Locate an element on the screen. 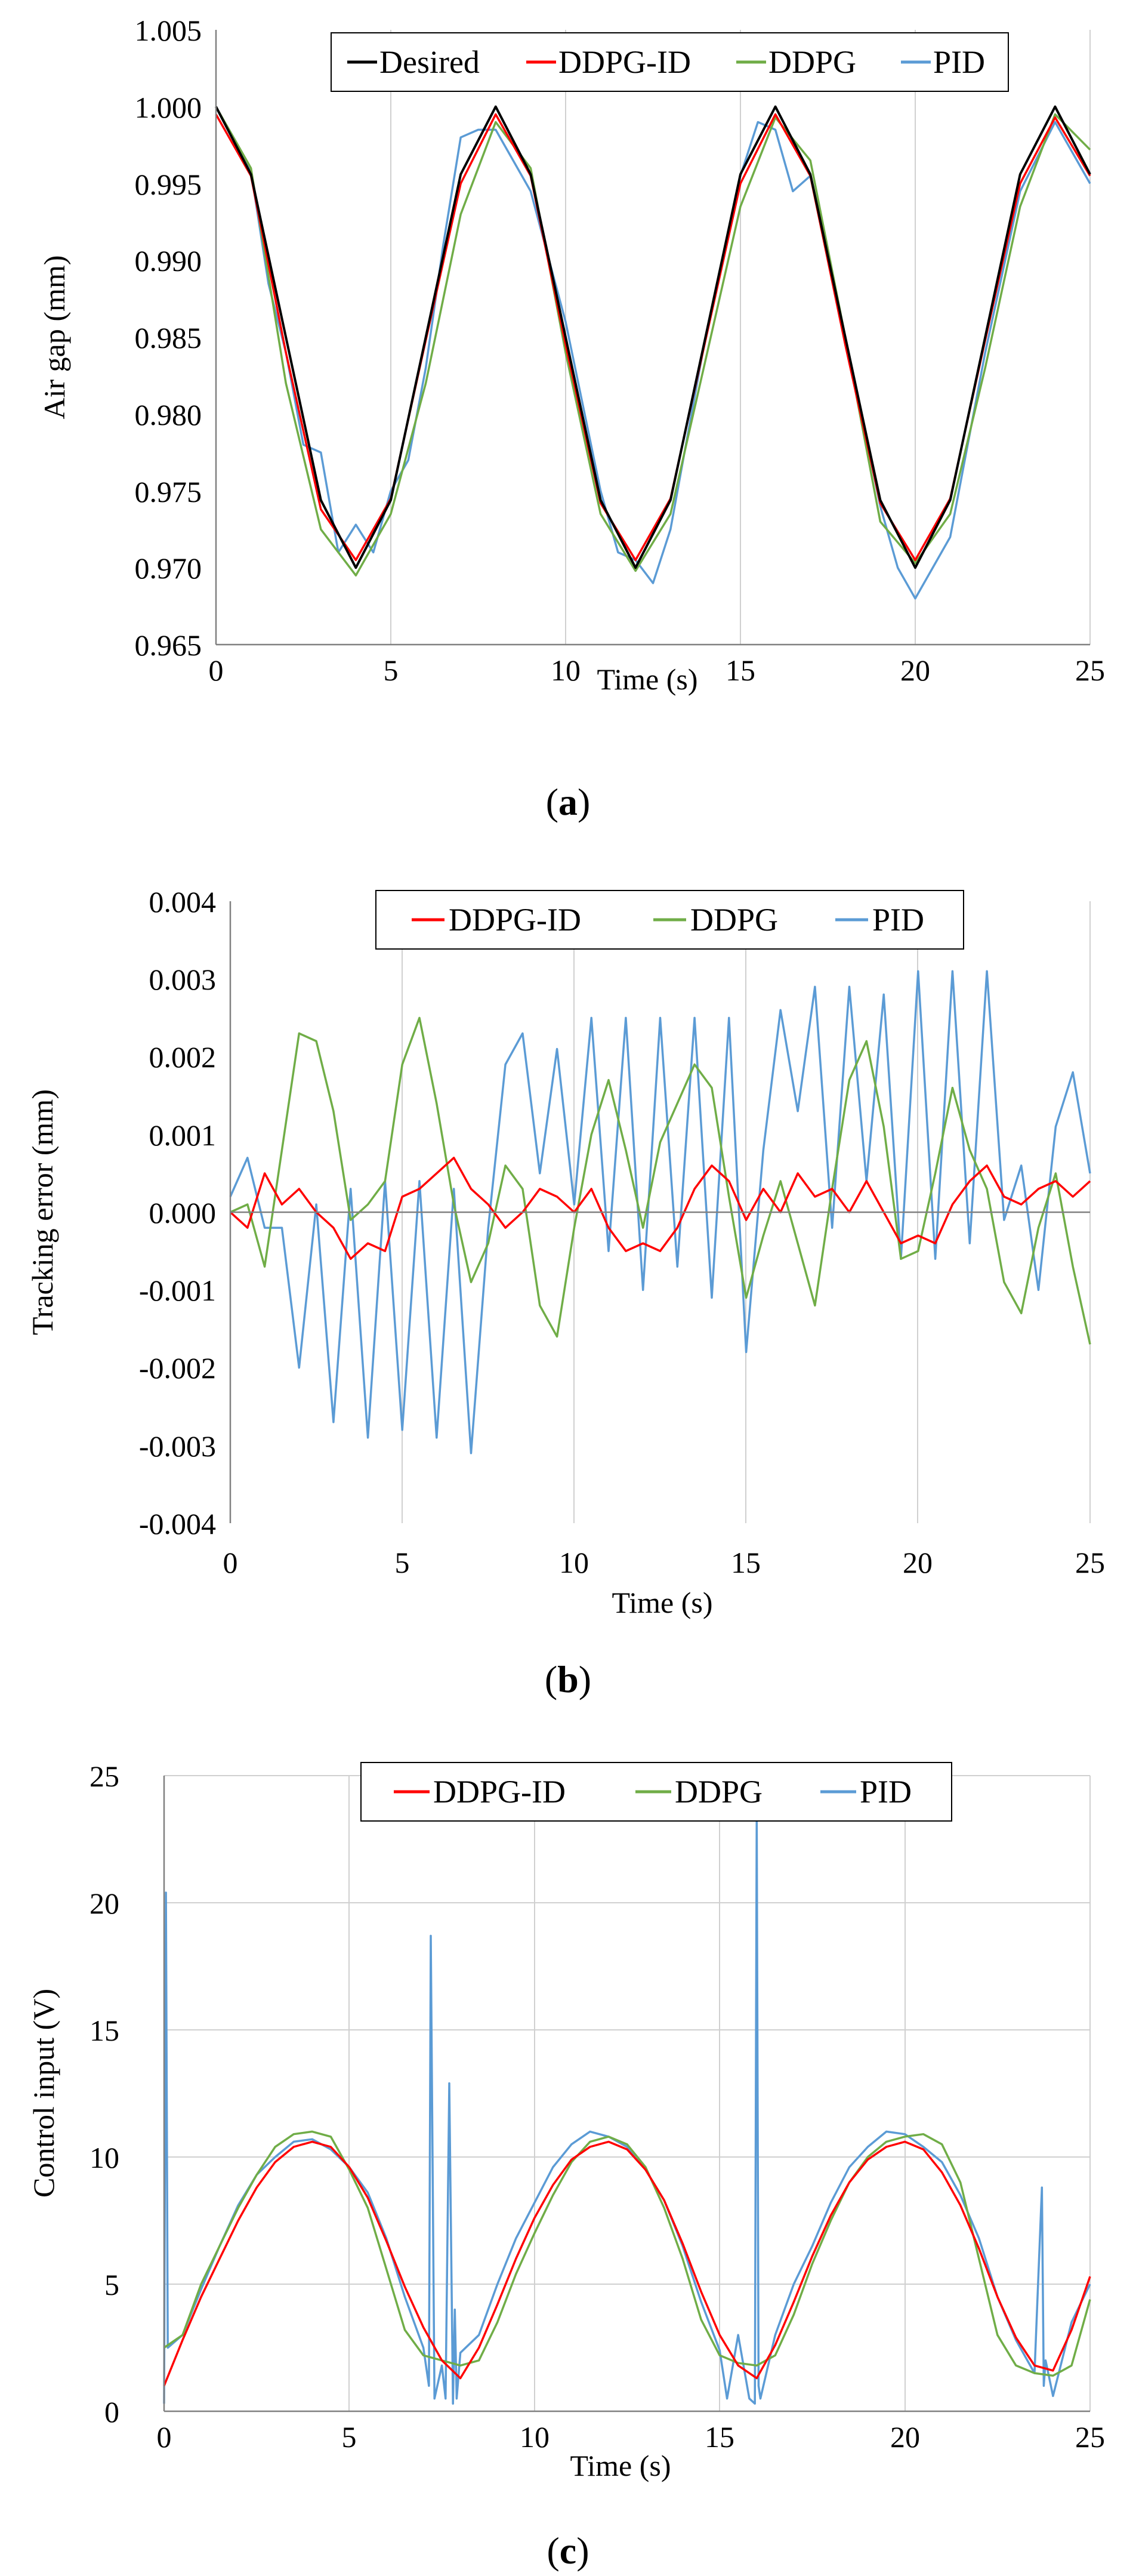  chart-c-xlabel: Time (s) is located at coordinates (620, 2465).